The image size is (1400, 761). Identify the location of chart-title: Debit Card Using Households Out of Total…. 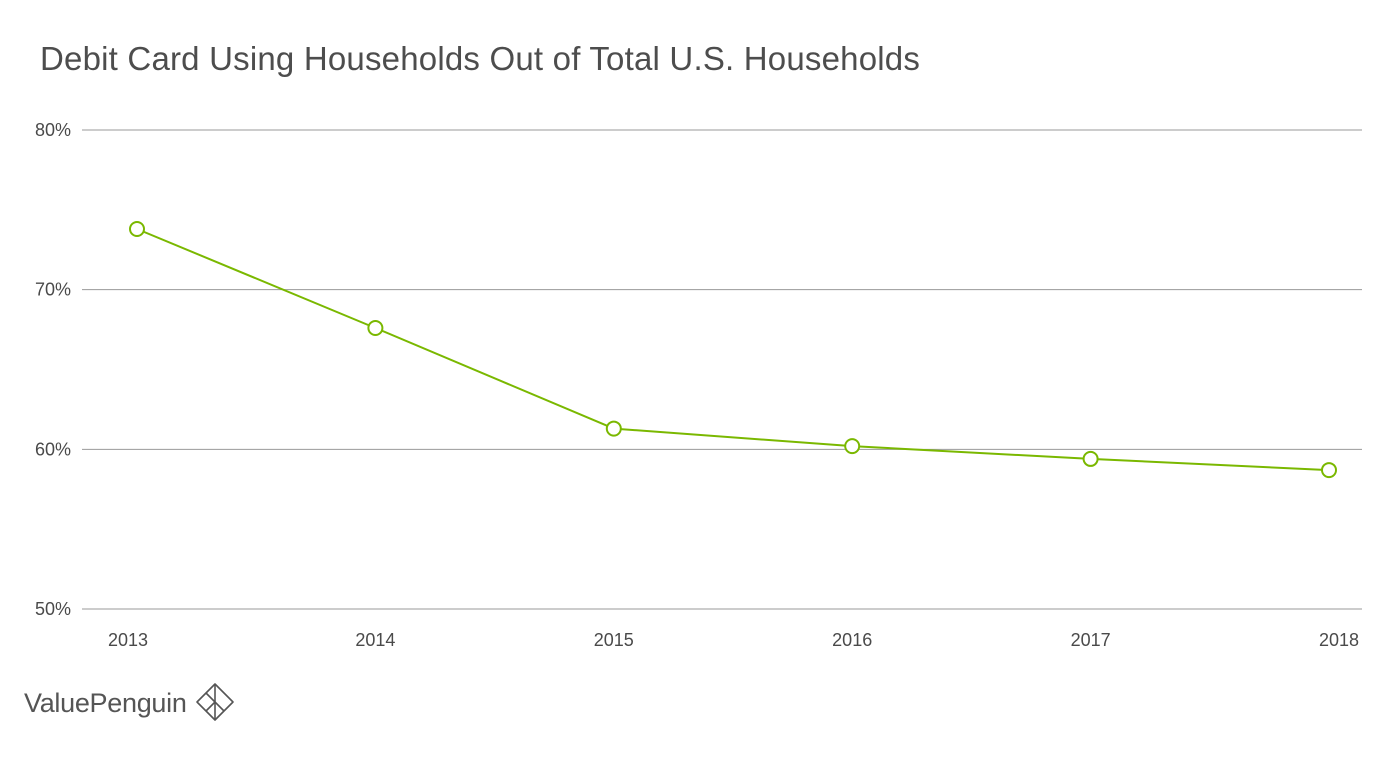
(480, 58).